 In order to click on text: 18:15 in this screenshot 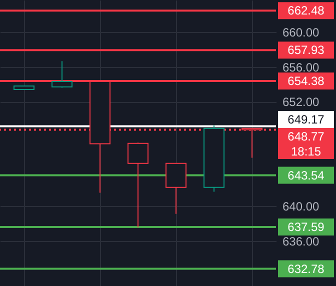, I will do `click(306, 151)`.